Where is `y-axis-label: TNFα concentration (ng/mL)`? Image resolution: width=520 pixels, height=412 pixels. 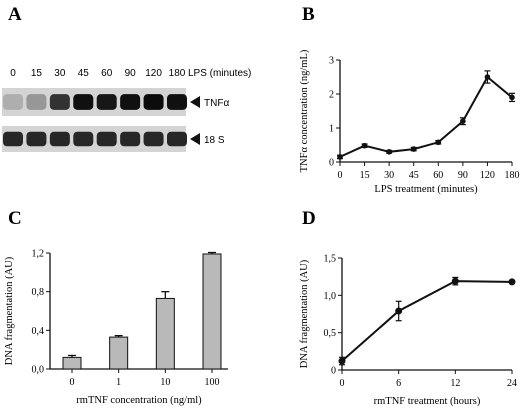 y-axis-label: TNFα concentration (ng/mL) is located at coordinates (304, 110).